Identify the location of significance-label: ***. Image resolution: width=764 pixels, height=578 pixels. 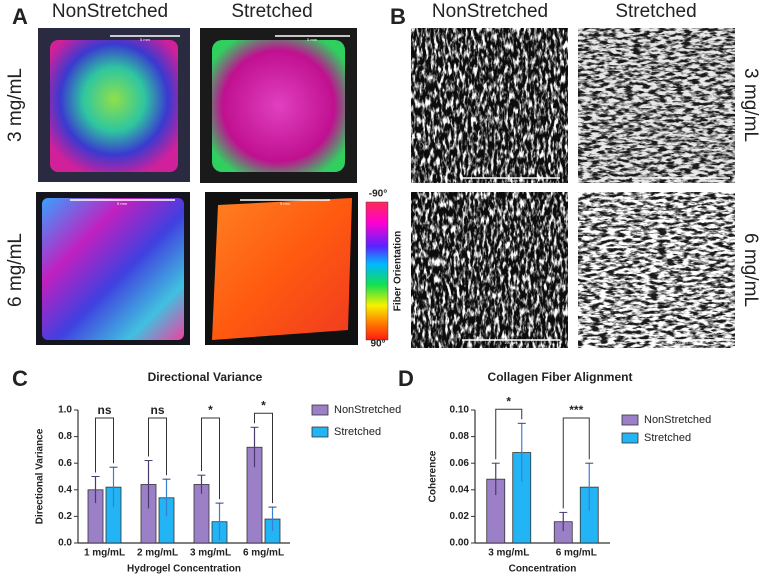
(576, 410).